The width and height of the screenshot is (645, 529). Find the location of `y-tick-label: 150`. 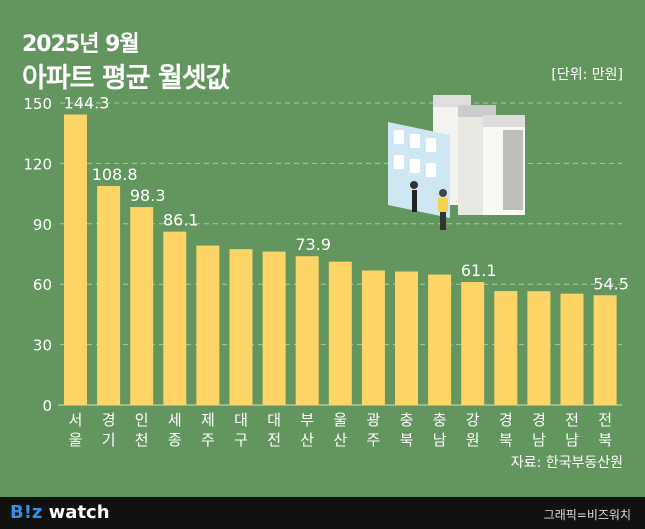

y-tick-label: 150 is located at coordinates (37, 104).